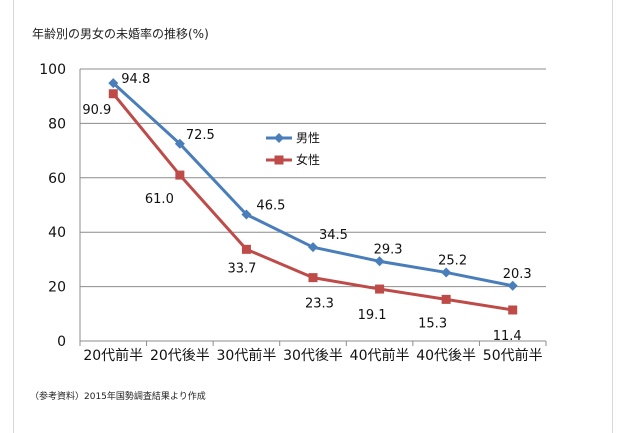 Image resolution: width=626 pixels, height=433 pixels. What do you see at coordinates (513, 355) in the screenshot?
I see `x-tick-label: 50代前半` at bounding box center [513, 355].